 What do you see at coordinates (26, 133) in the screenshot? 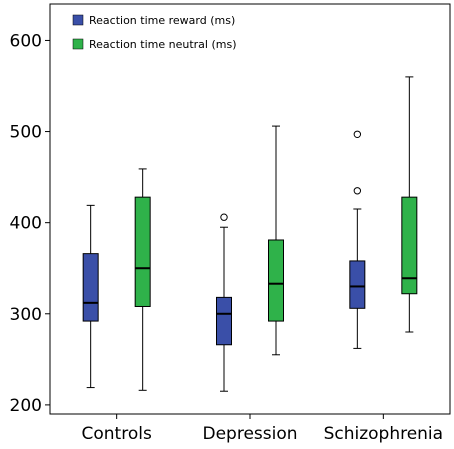
I see `y-tick-label: 500` at bounding box center [26, 133].